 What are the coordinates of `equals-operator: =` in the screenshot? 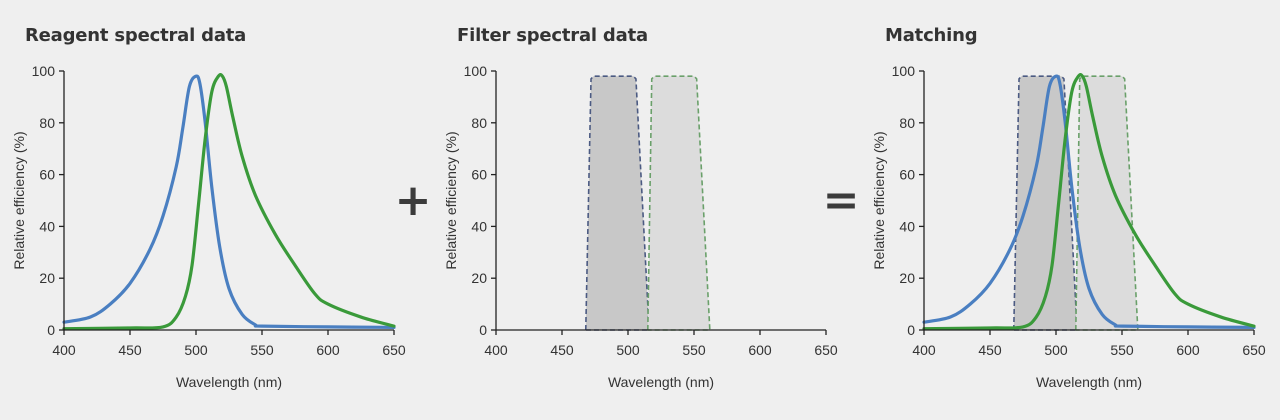 It's located at (841, 200).